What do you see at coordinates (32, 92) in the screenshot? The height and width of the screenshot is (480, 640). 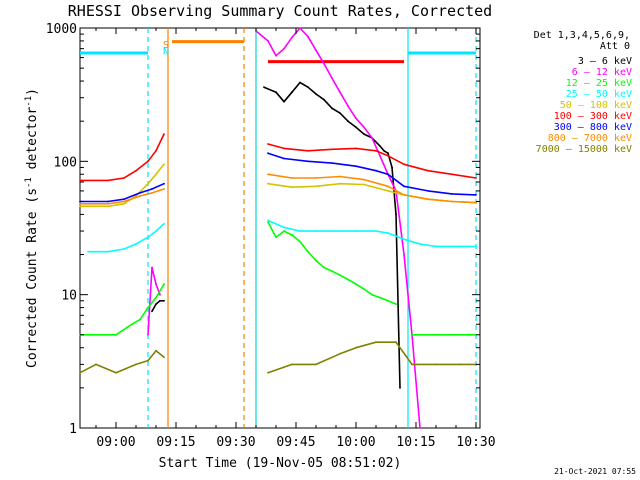 I see `y-axis-label-end: )` at bounding box center [32, 92].